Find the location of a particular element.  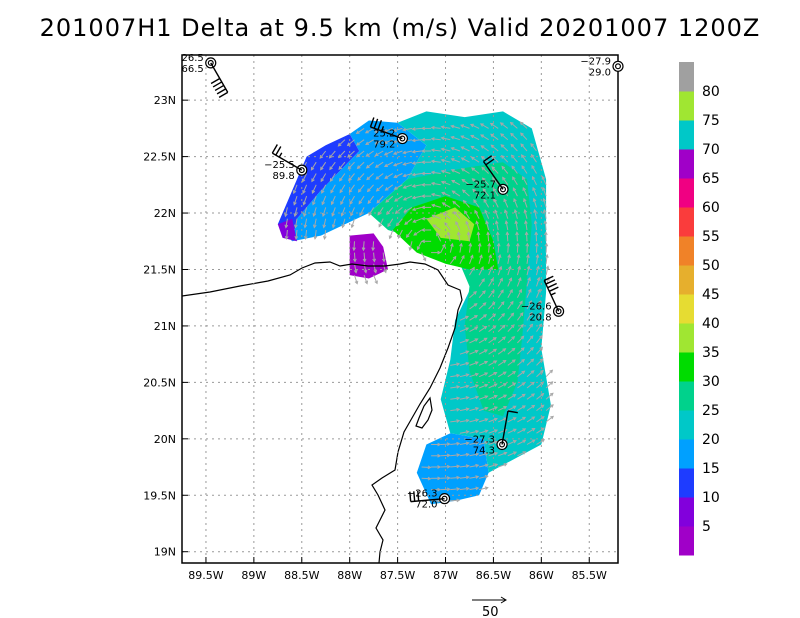

station-circle-inner is located at coordinates (402, 138).